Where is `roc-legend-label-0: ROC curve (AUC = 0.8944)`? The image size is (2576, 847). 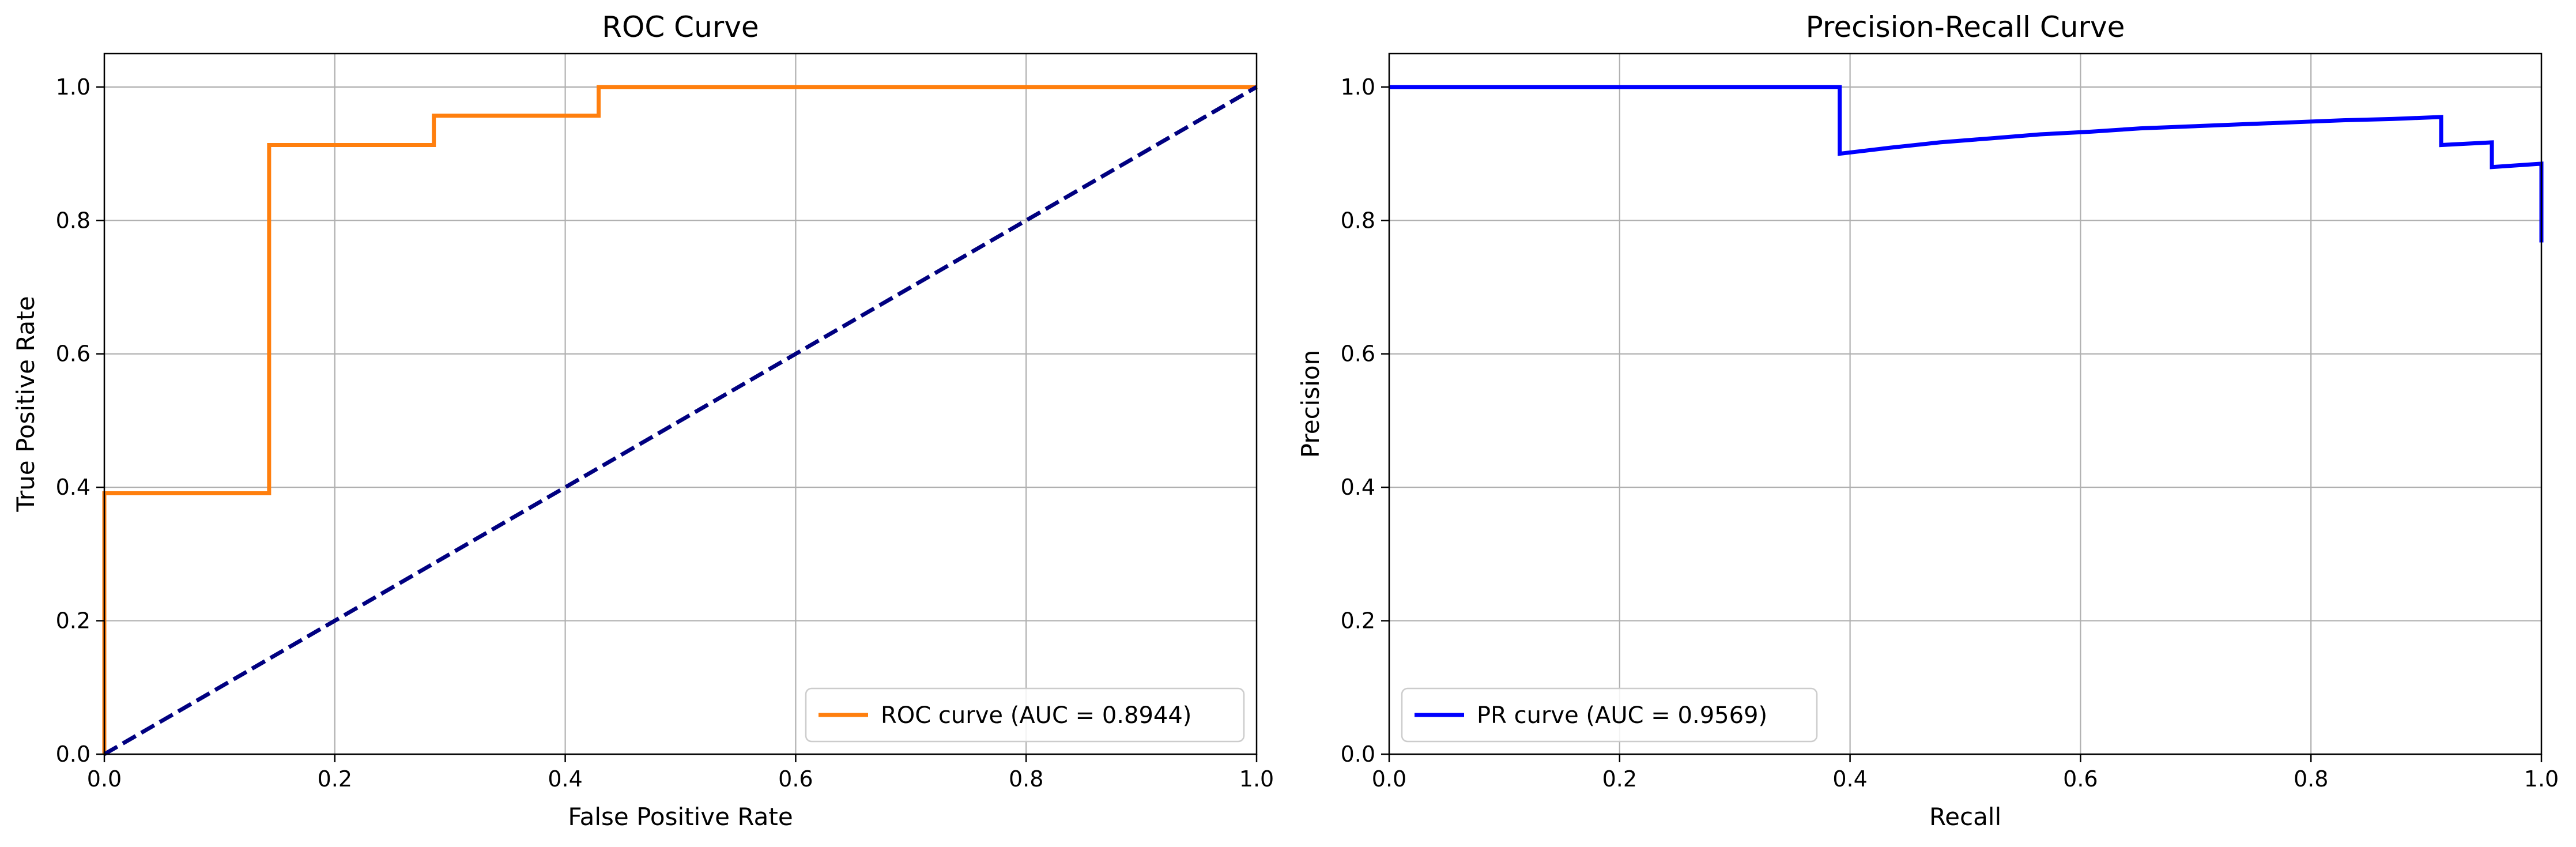
roc-legend-label-0: ROC curve (AUC = 0.8944) is located at coordinates (1036, 715).